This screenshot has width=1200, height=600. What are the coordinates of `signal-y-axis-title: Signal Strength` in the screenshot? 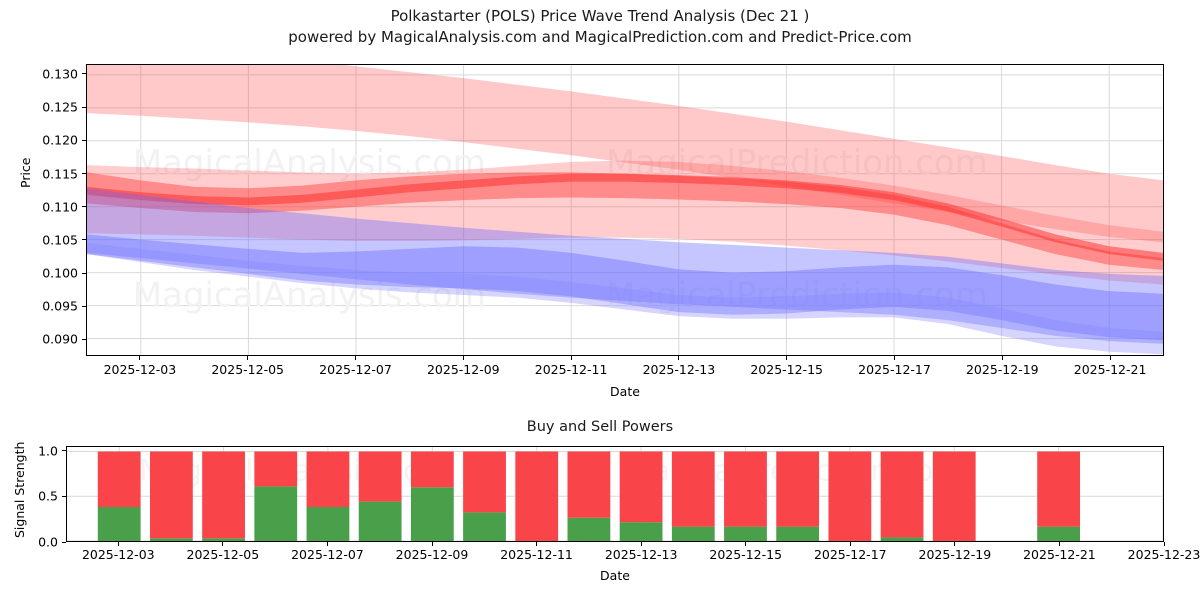 It's located at (19, 489).